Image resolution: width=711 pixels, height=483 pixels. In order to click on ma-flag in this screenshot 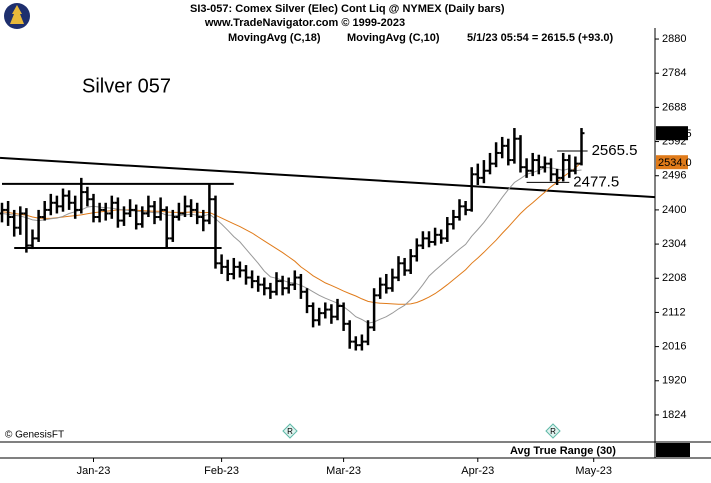, I will do `click(672, 162)`.